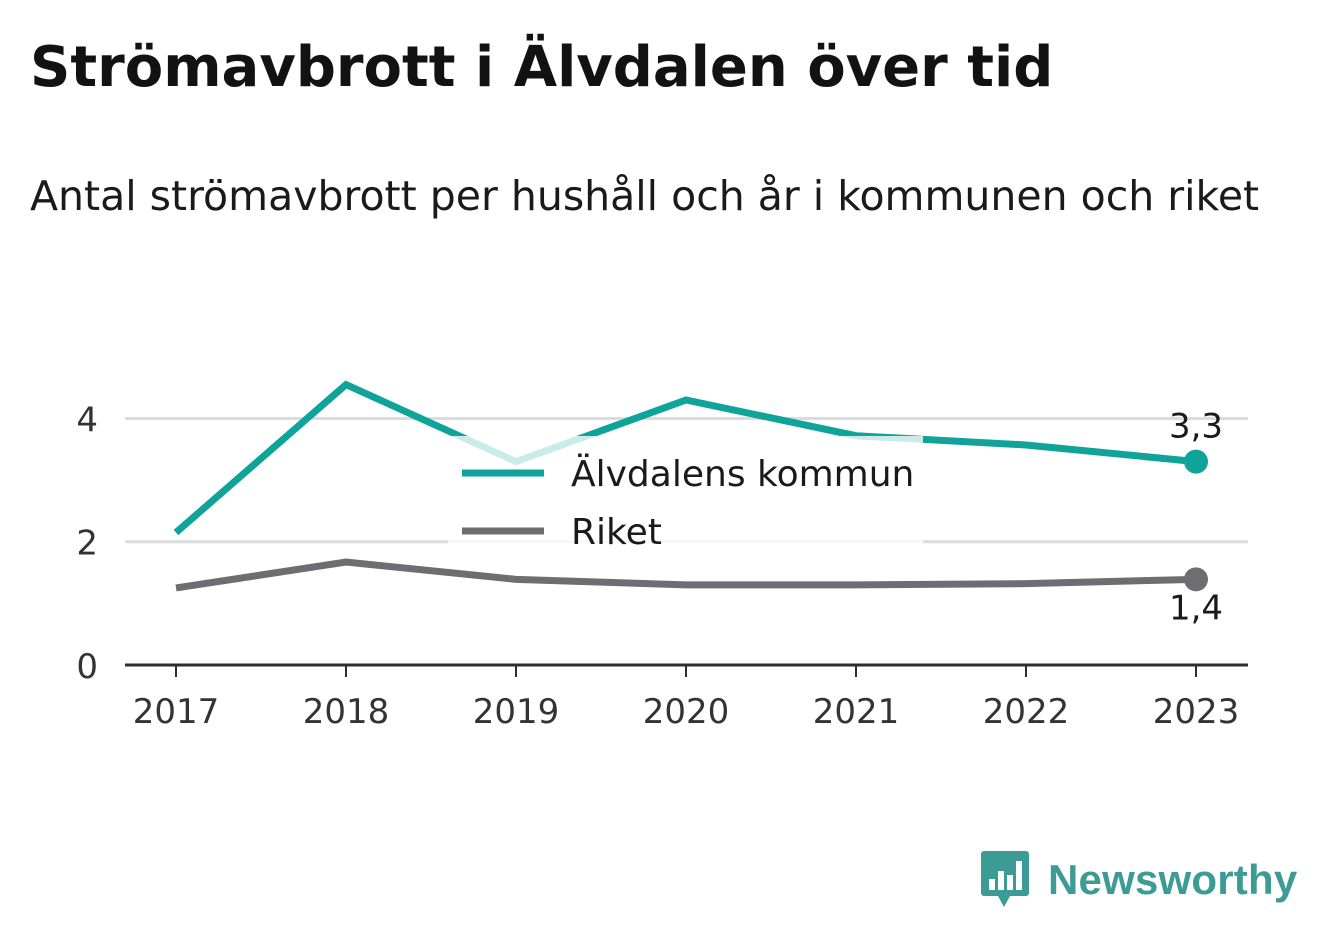 This screenshot has height=939, width=1322. What do you see at coordinates (1173, 879) in the screenshot?
I see `brand-name: Newsworthy` at bounding box center [1173, 879].